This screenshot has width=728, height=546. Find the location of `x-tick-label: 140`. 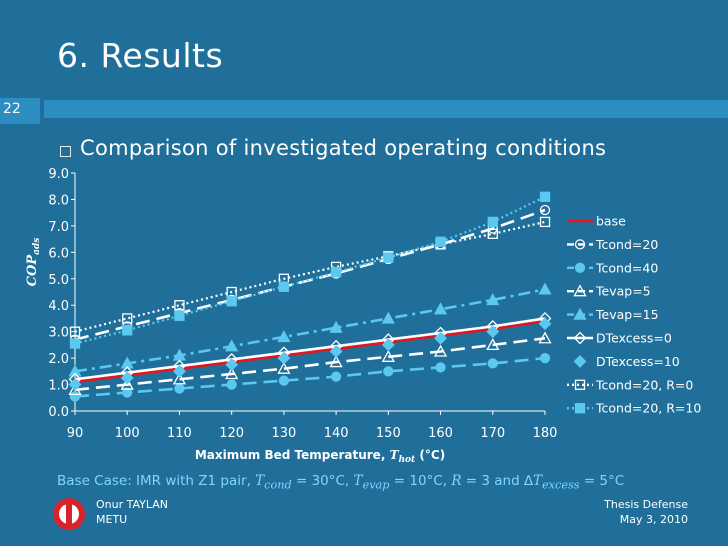

x-tick-label: 140 is located at coordinates (336, 433).